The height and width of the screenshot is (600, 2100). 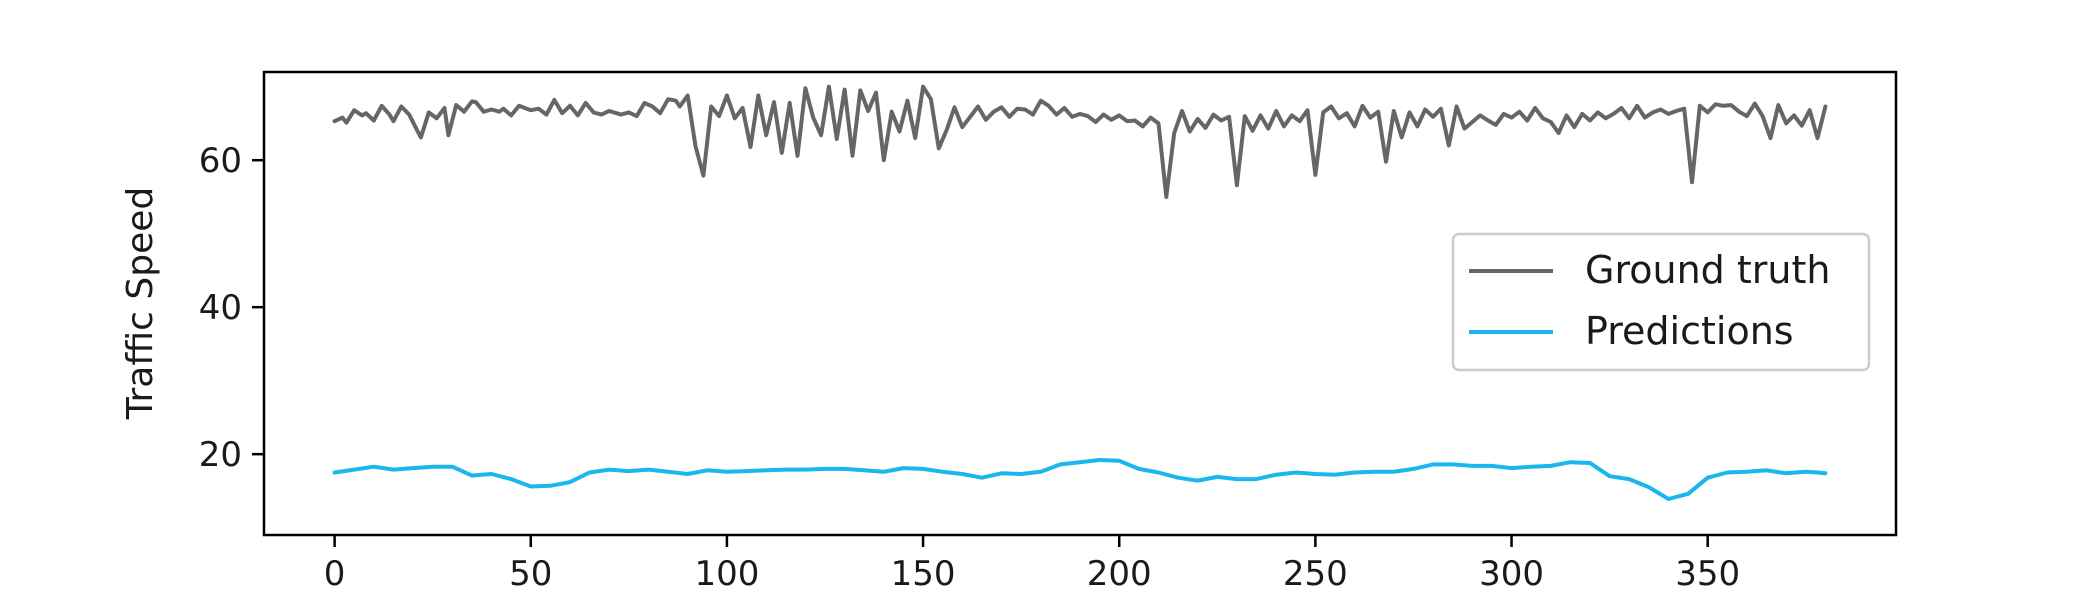 I want to click on y-axis: 20 40 60, so click(x=231, y=308).